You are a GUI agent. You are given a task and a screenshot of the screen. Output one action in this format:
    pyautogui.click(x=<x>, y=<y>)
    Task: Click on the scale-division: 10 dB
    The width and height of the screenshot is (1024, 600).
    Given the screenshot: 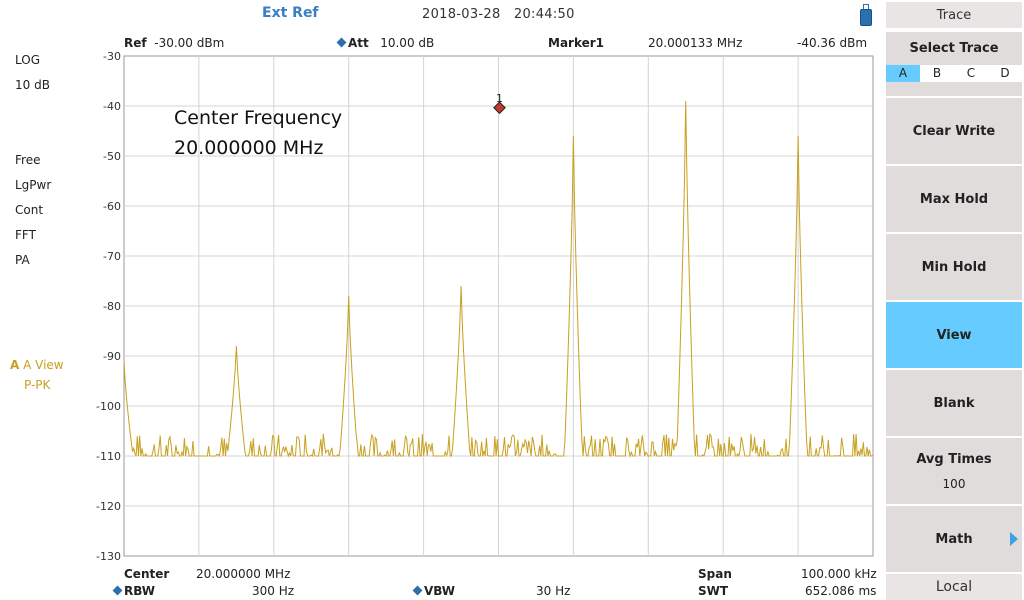 What is the action you would take?
    pyautogui.click(x=32, y=85)
    